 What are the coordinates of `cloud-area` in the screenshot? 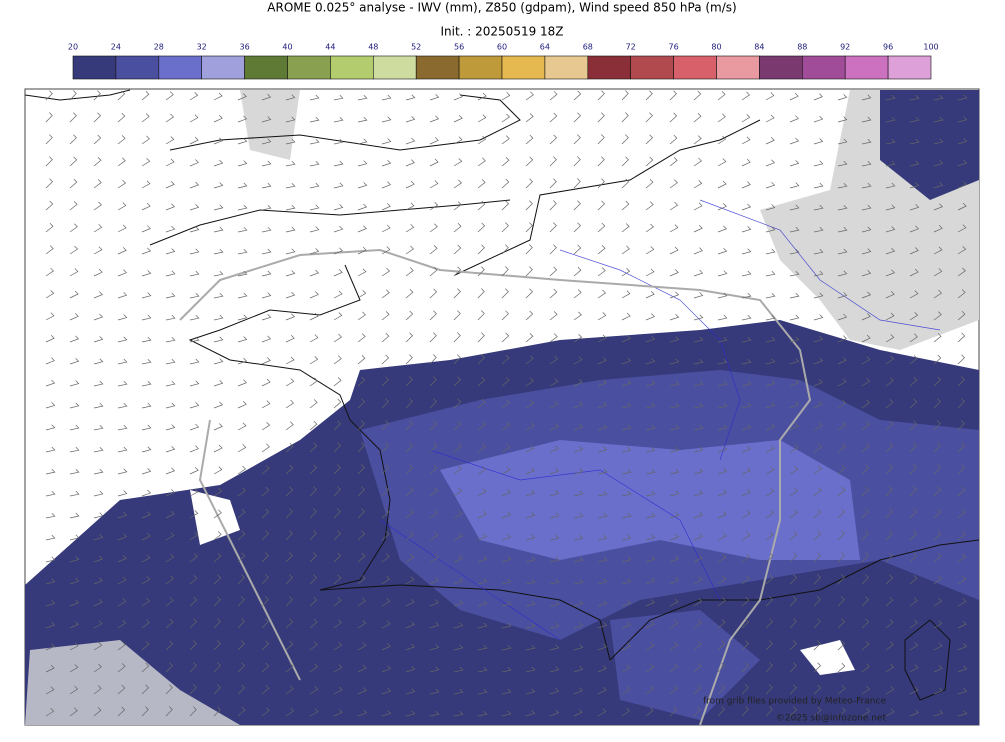 It's located at (270, 125).